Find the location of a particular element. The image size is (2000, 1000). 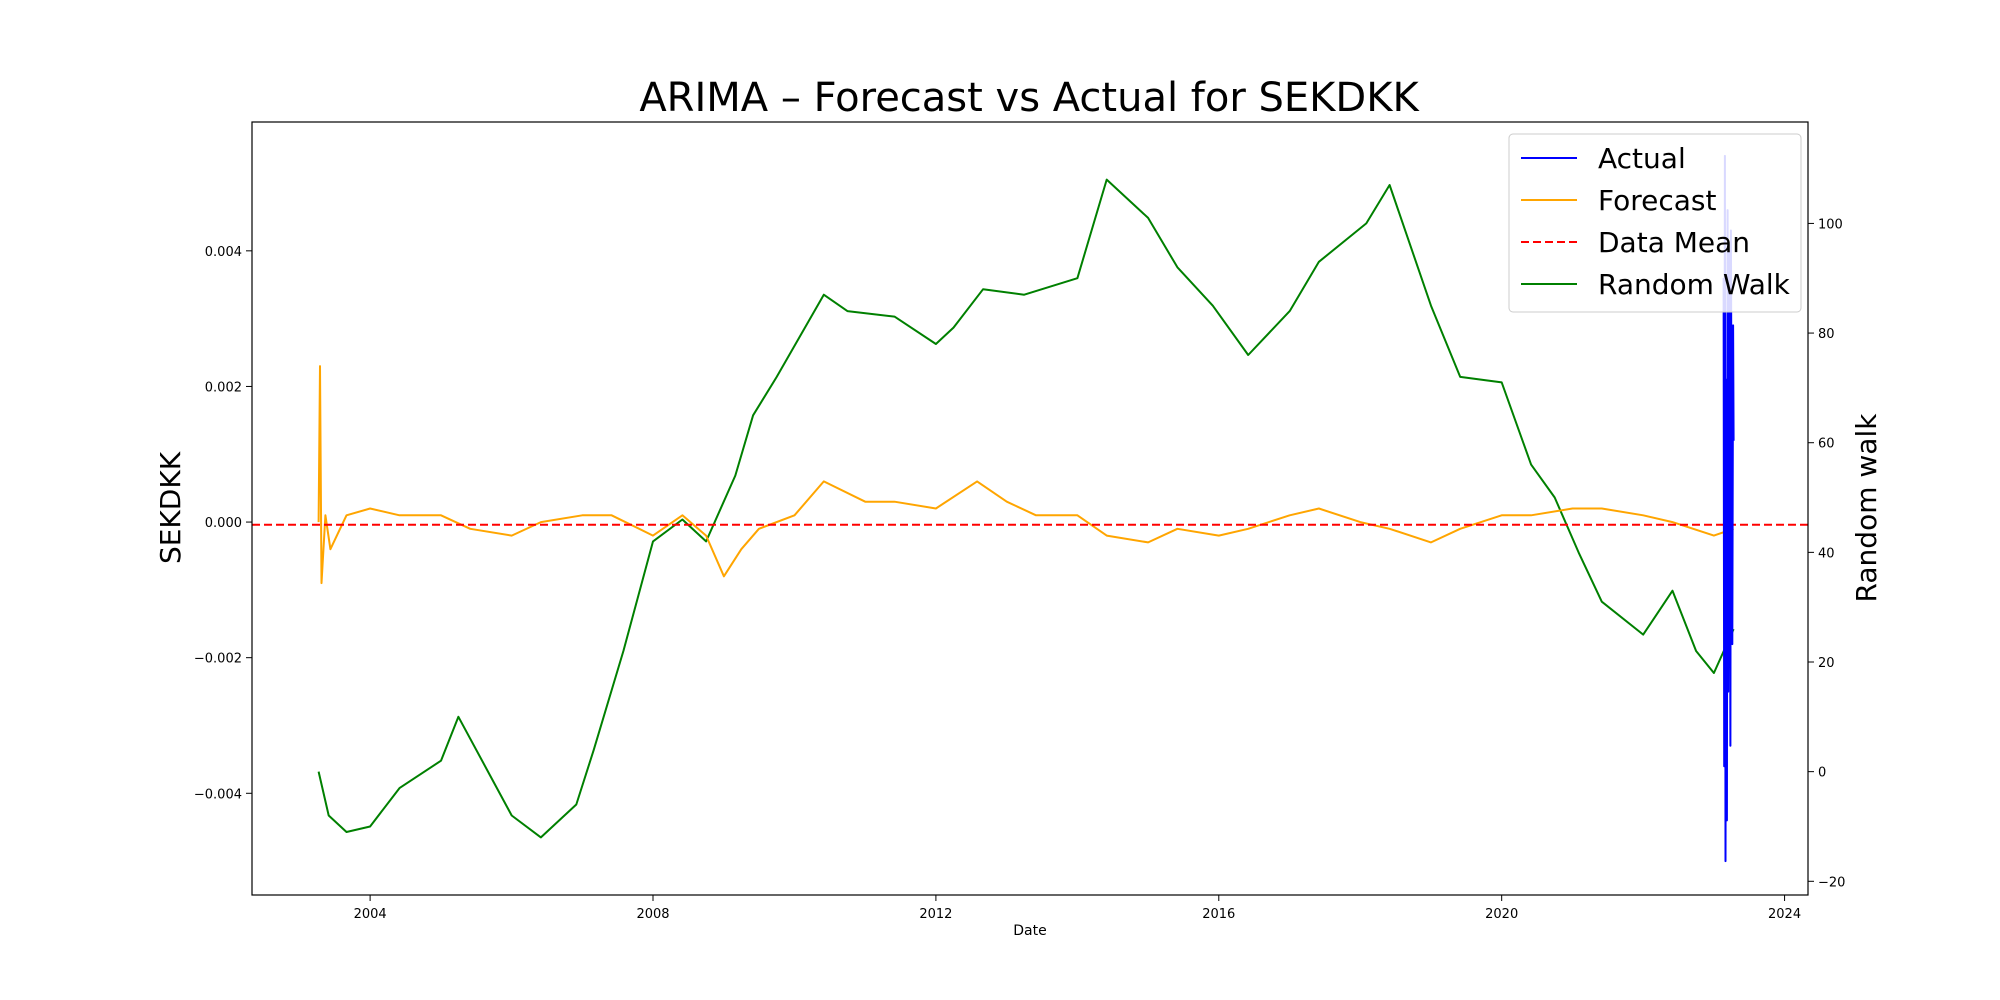

x-tick-label: 2012 is located at coordinates (935, 914).